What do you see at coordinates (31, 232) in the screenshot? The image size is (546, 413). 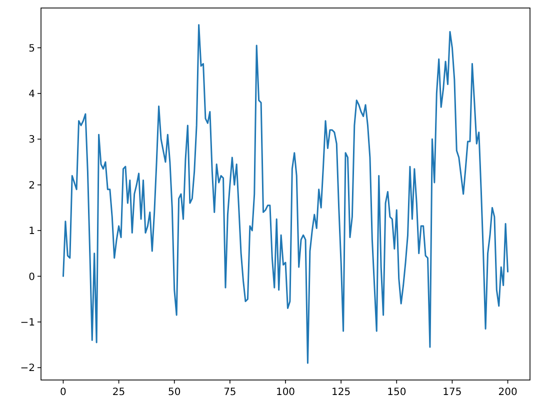 I see `y-tick-label: 1` at bounding box center [31, 232].